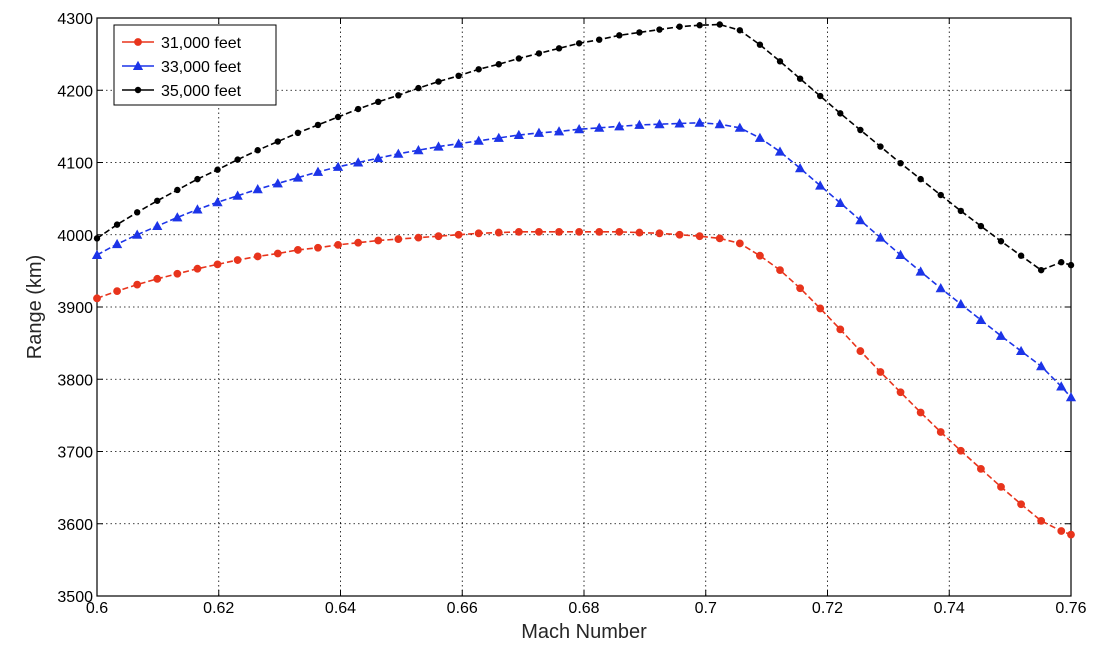 The height and width of the screenshot is (646, 1102). What do you see at coordinates (35, 307) in the screenshot?
I see `y-axis-title: Range (km)` at bounding box center [35, 307].